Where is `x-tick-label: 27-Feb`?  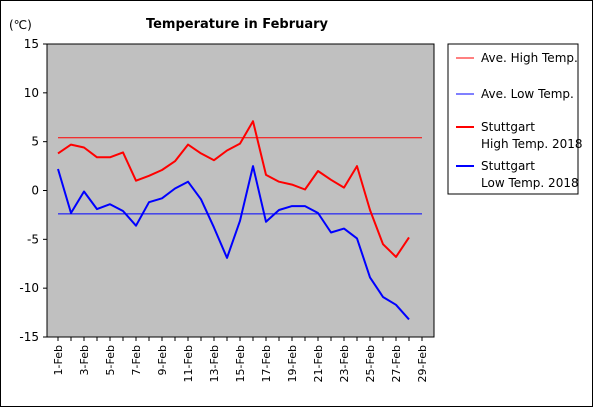
x-tick-label: 27-Feb is located at coordinates (396, 363).